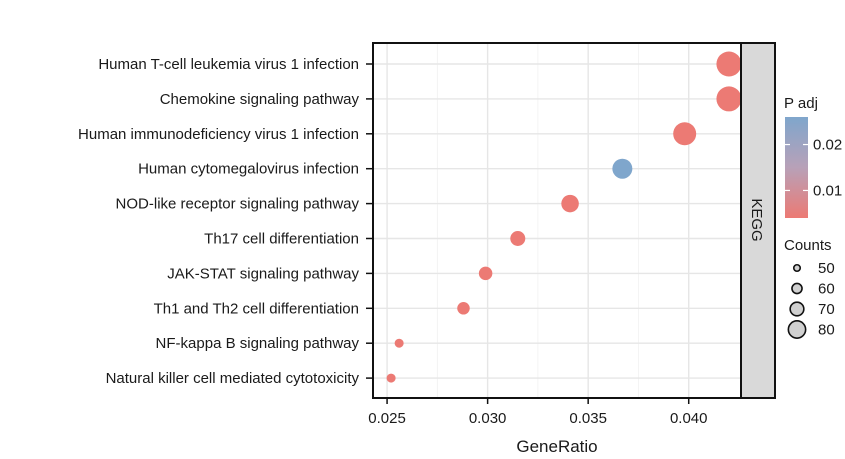  What do you see at coordinates (813, 168) in the screenshot?
I see `color-legend-ticks: 0.02 0.01` at bounding box center [813, 168].